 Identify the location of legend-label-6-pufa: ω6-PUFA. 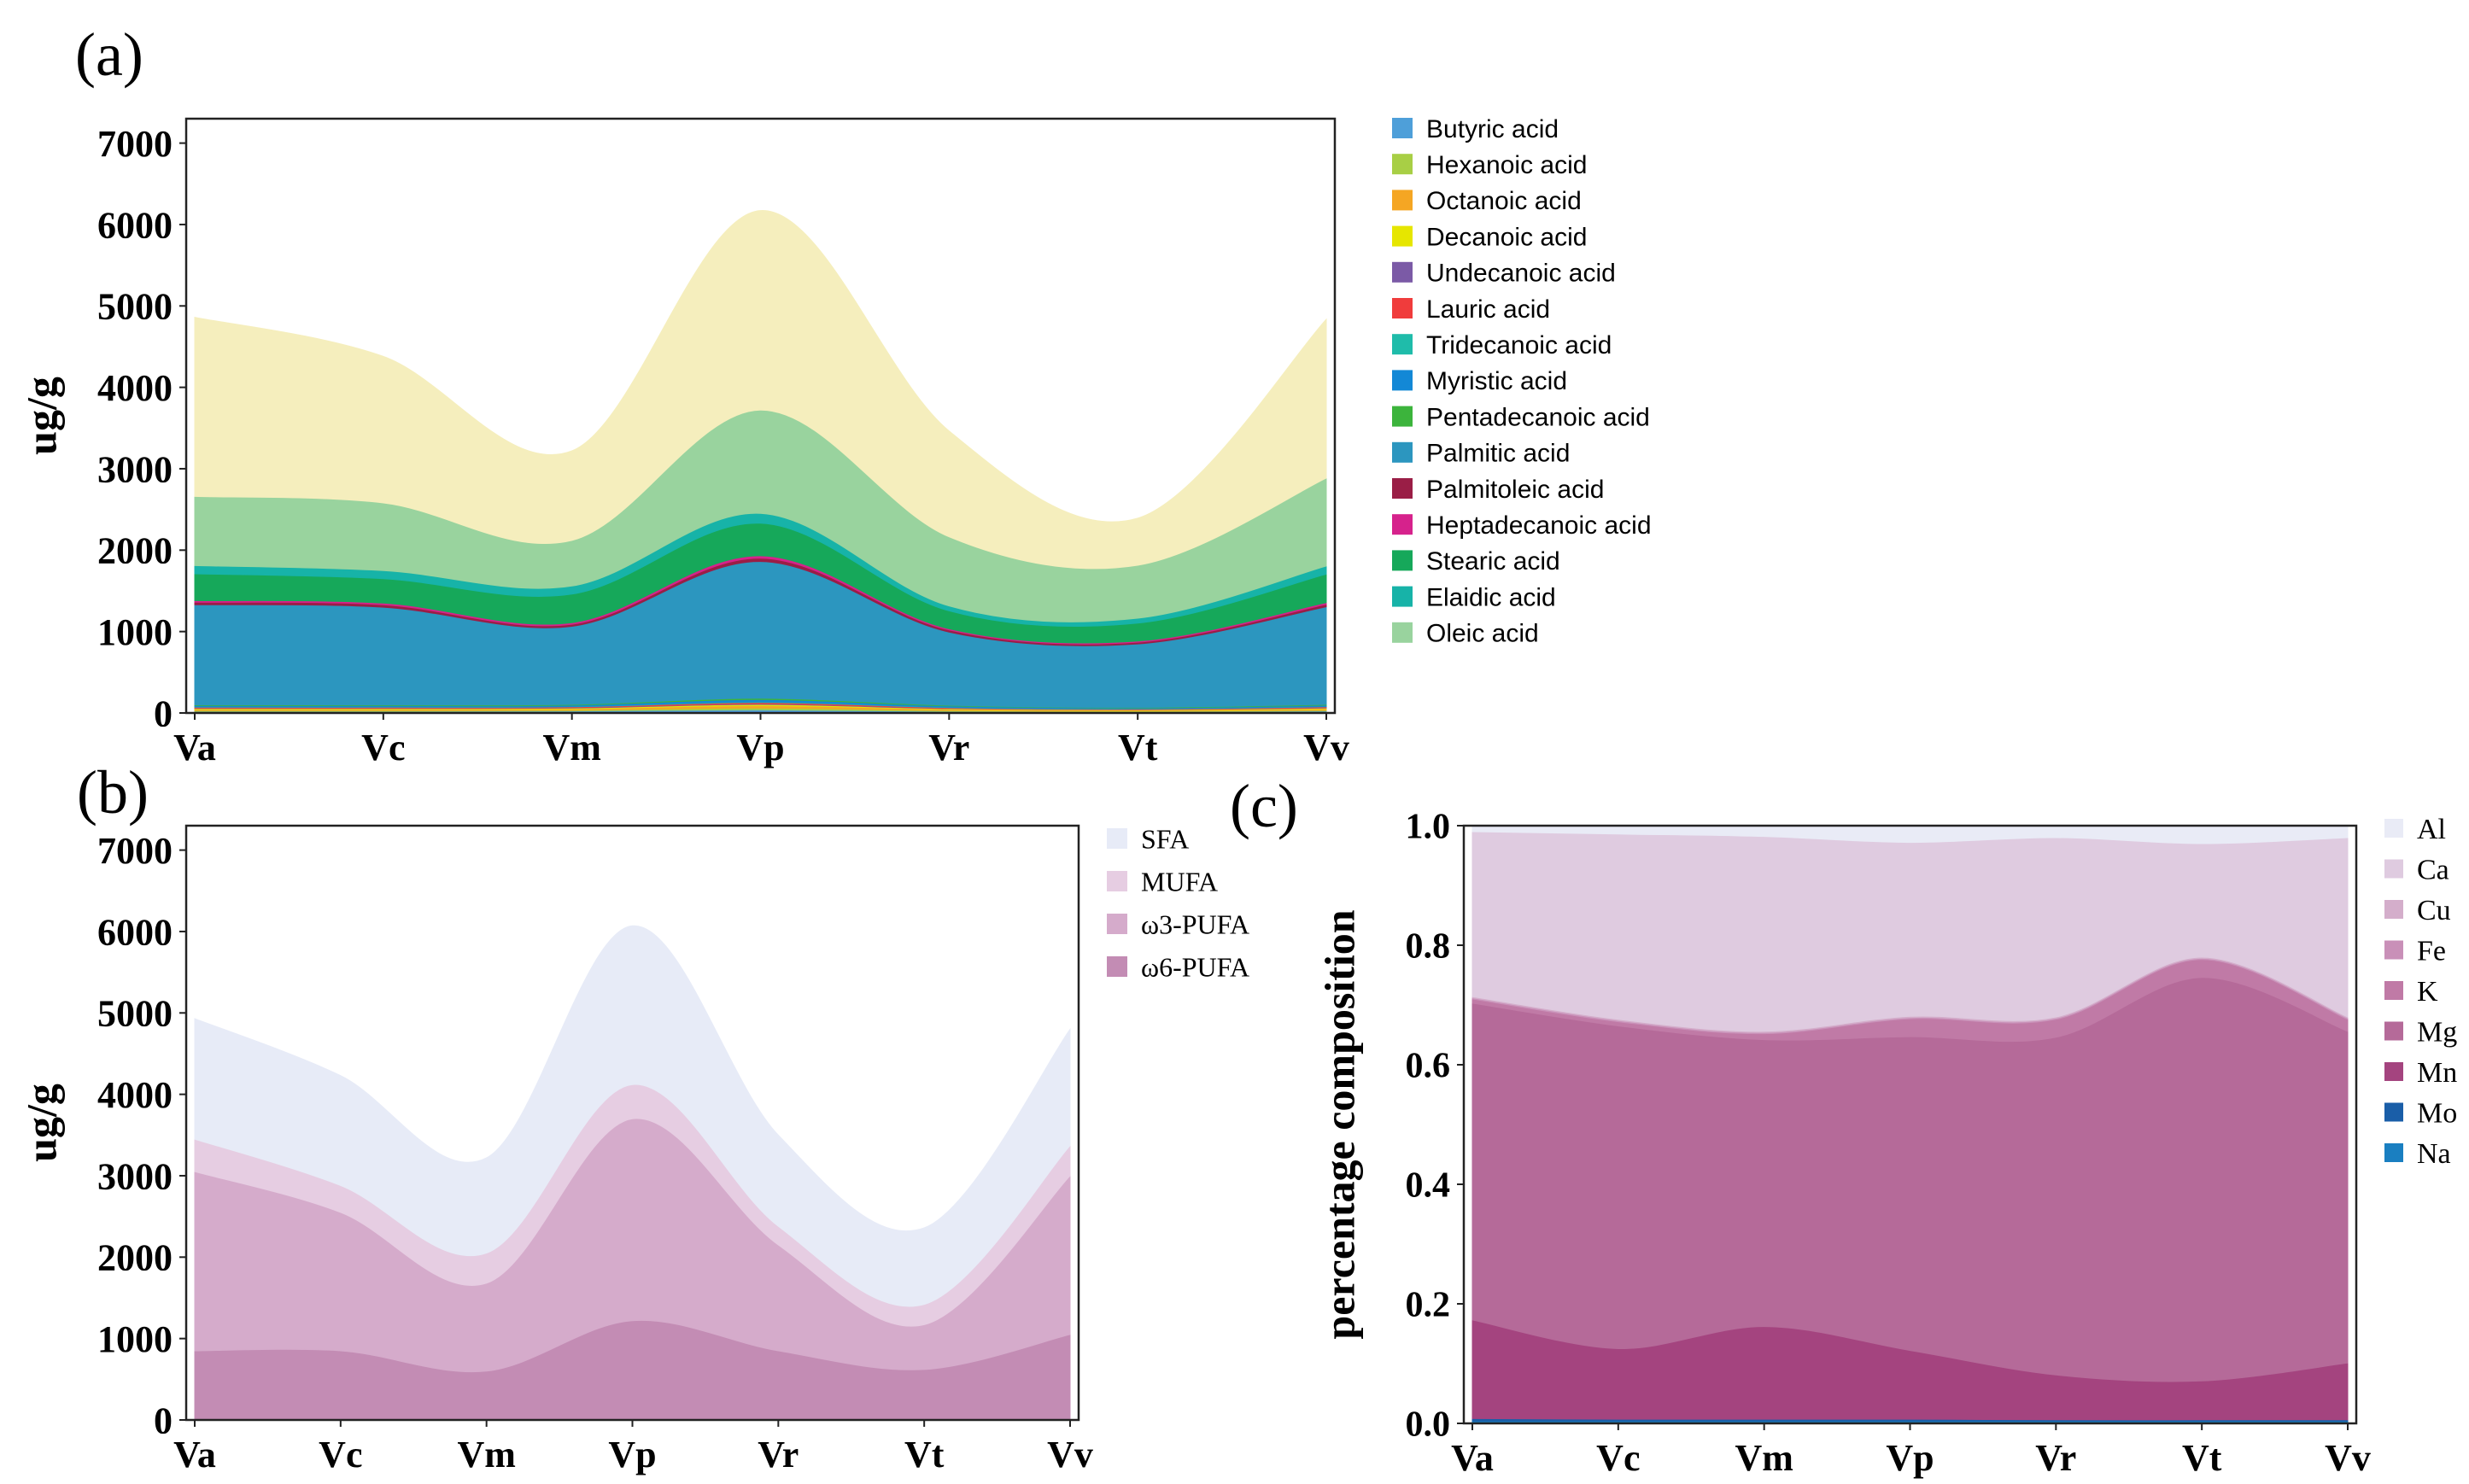
(1195, 967).